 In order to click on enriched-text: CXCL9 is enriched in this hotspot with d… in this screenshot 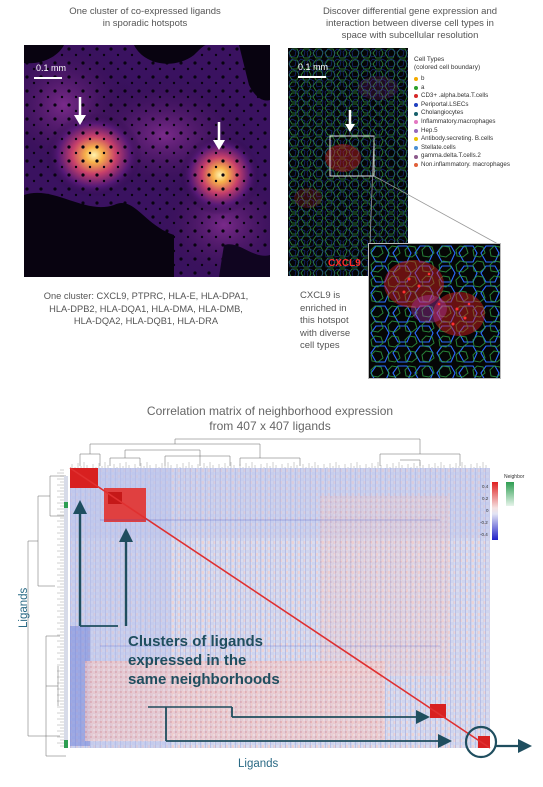, I will do `click(332, 321)`.